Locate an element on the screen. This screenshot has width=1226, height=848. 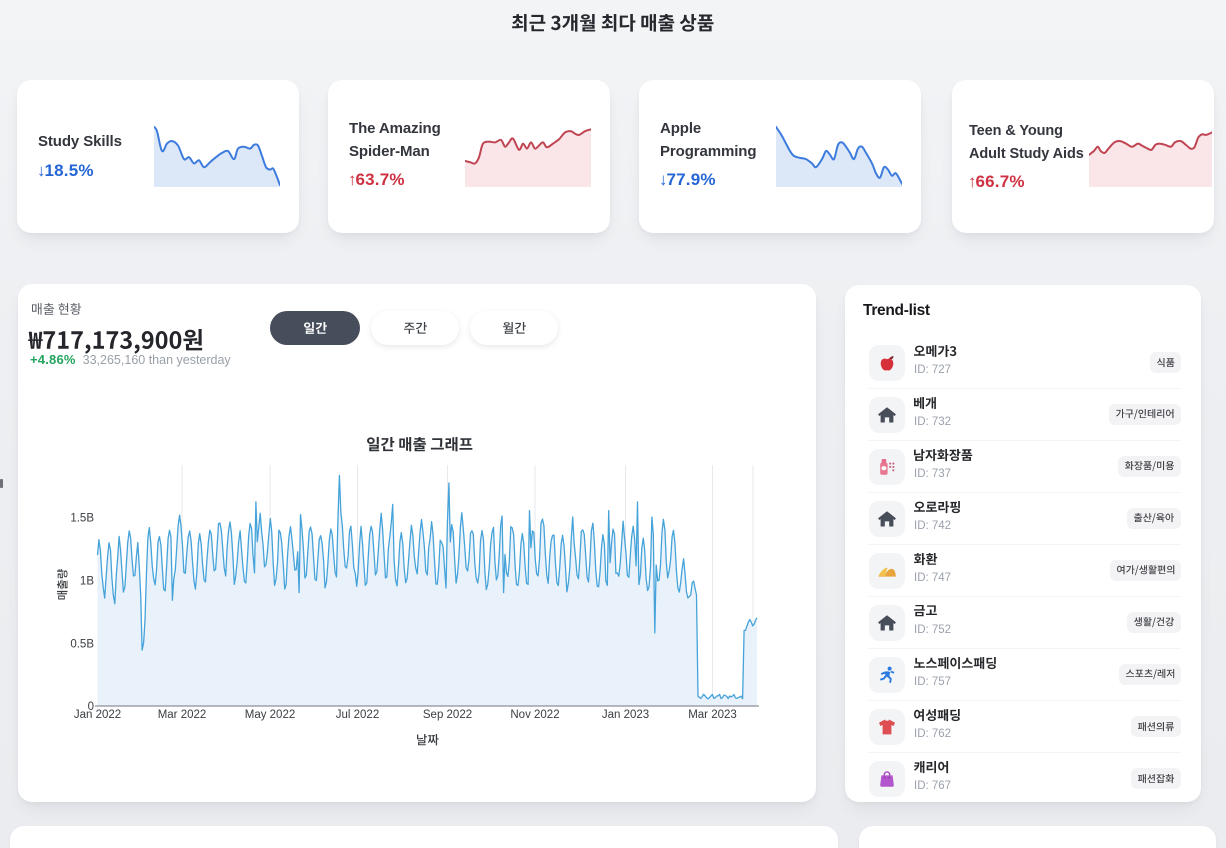
svg-text: Mar 2023 is located at coordinates (712, 715).